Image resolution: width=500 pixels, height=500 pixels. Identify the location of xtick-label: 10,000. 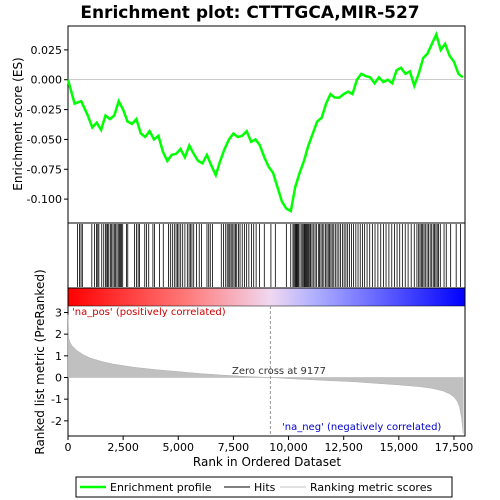
(288, 447).